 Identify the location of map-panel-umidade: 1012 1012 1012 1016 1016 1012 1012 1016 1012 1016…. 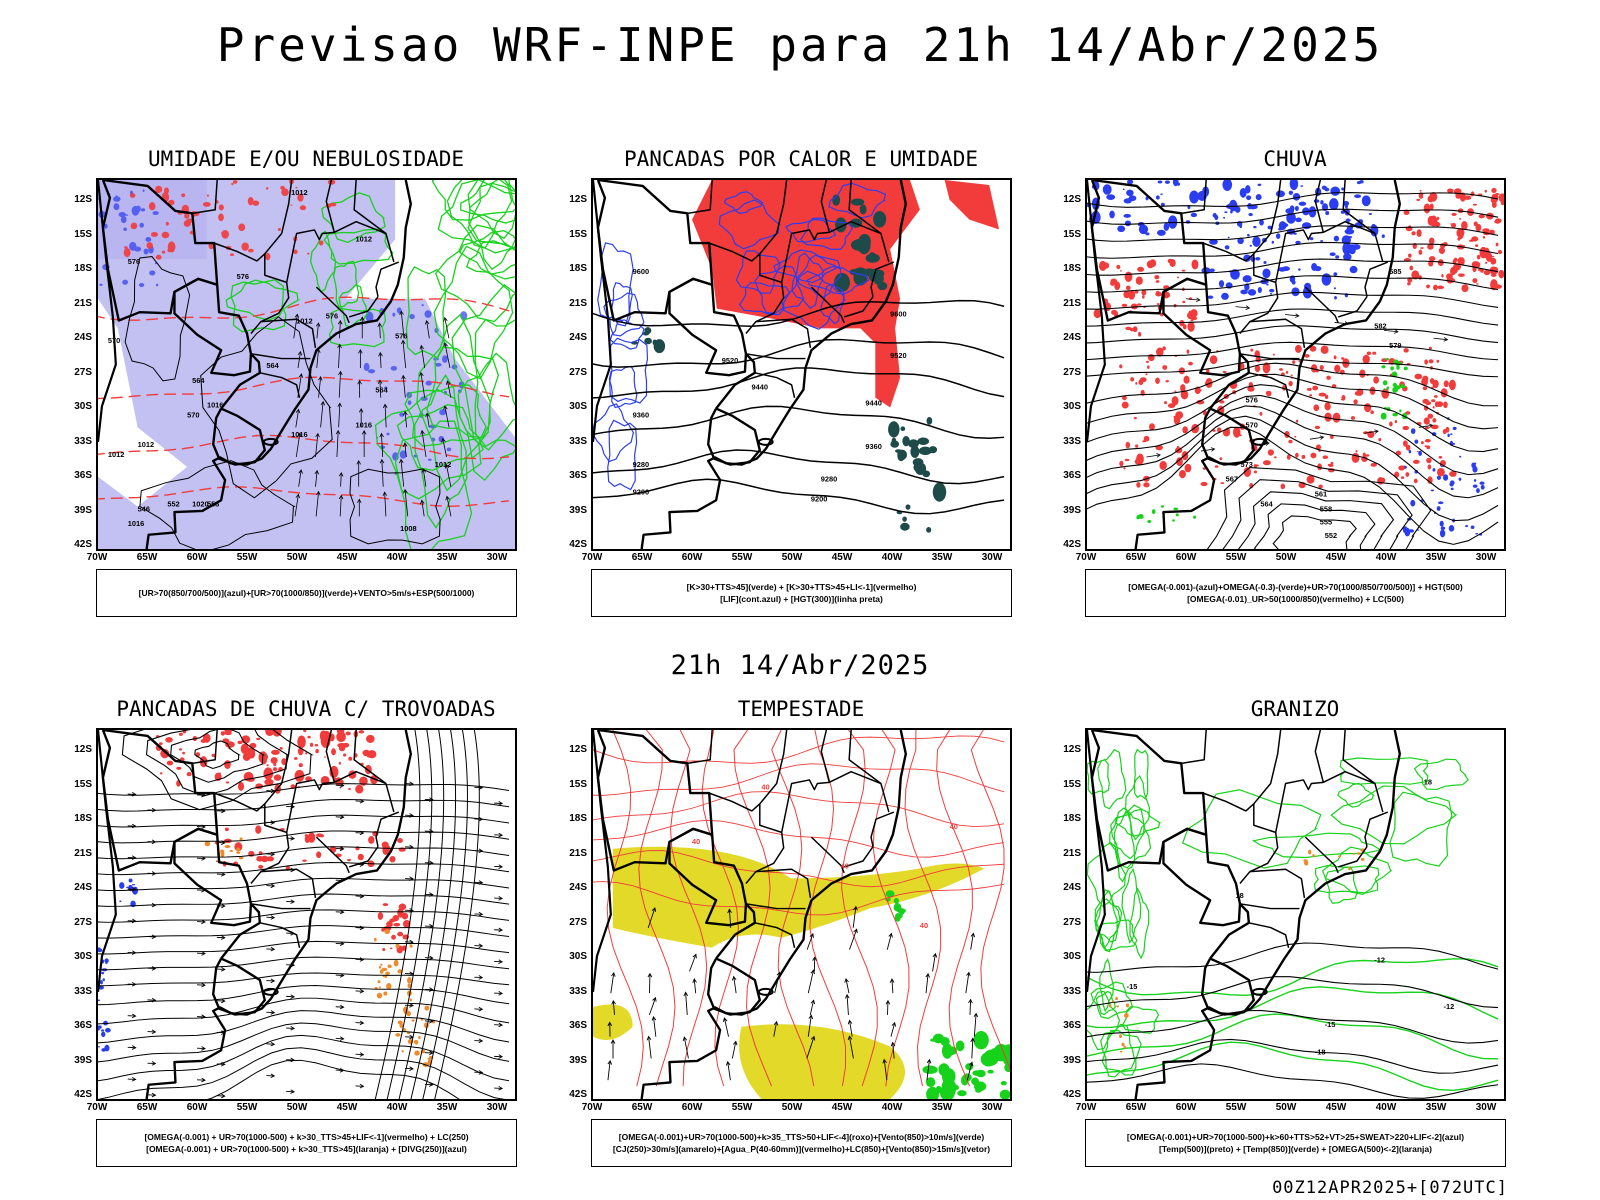
(306, 364).